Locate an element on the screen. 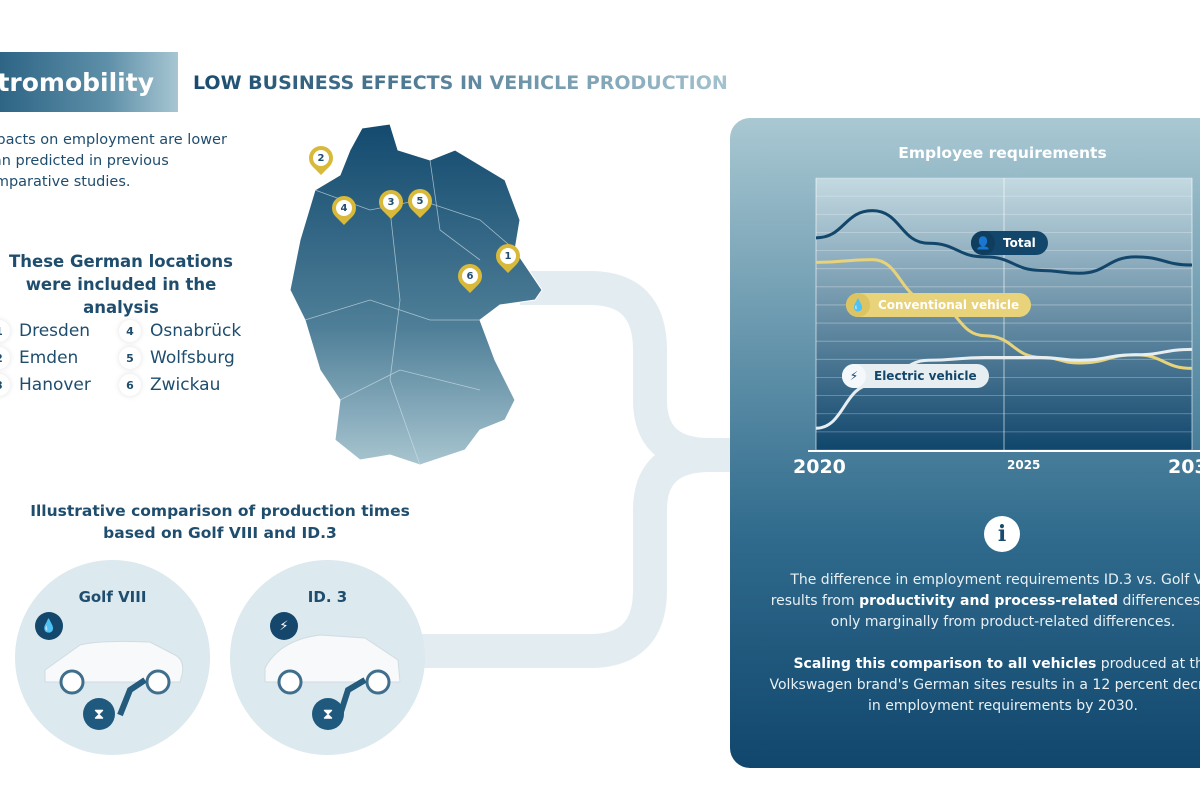 The image size is (1200, 800). location-number: 4 is located at coordinates (130, 331).